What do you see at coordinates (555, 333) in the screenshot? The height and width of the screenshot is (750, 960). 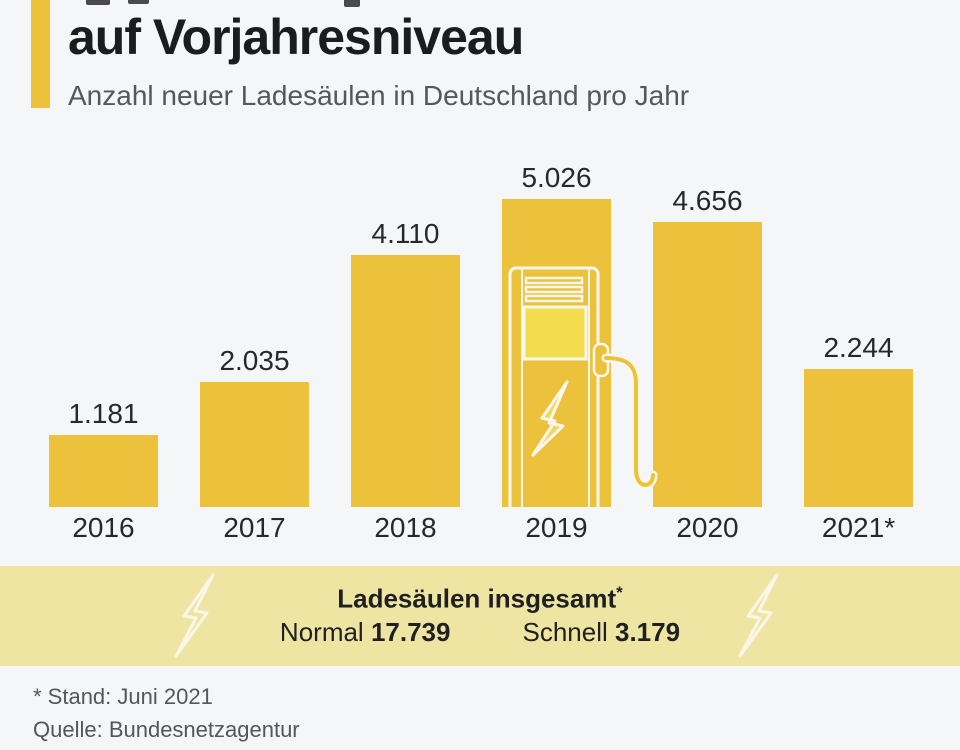 I see `station-screen` at bounding box center [555, 333].